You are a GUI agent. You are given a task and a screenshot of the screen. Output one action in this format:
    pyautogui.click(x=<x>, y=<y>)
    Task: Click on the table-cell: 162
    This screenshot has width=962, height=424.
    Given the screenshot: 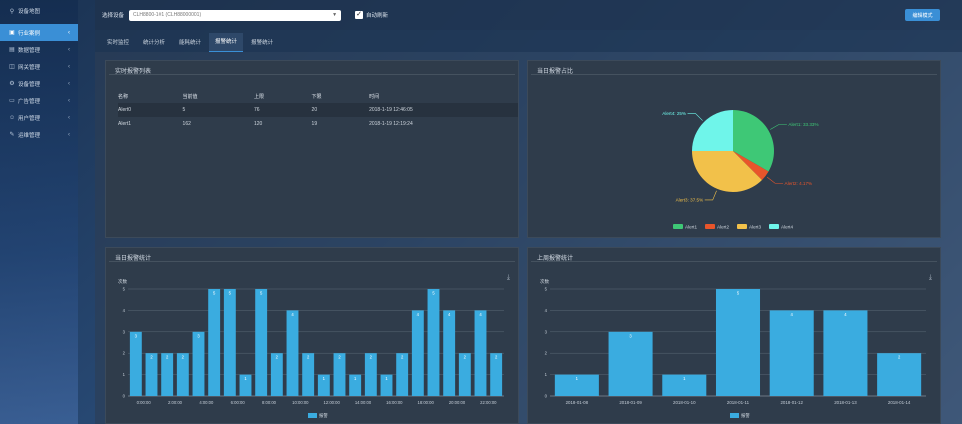 What is the action you would take?
    pyautogui.click(x=186, y=124)
    